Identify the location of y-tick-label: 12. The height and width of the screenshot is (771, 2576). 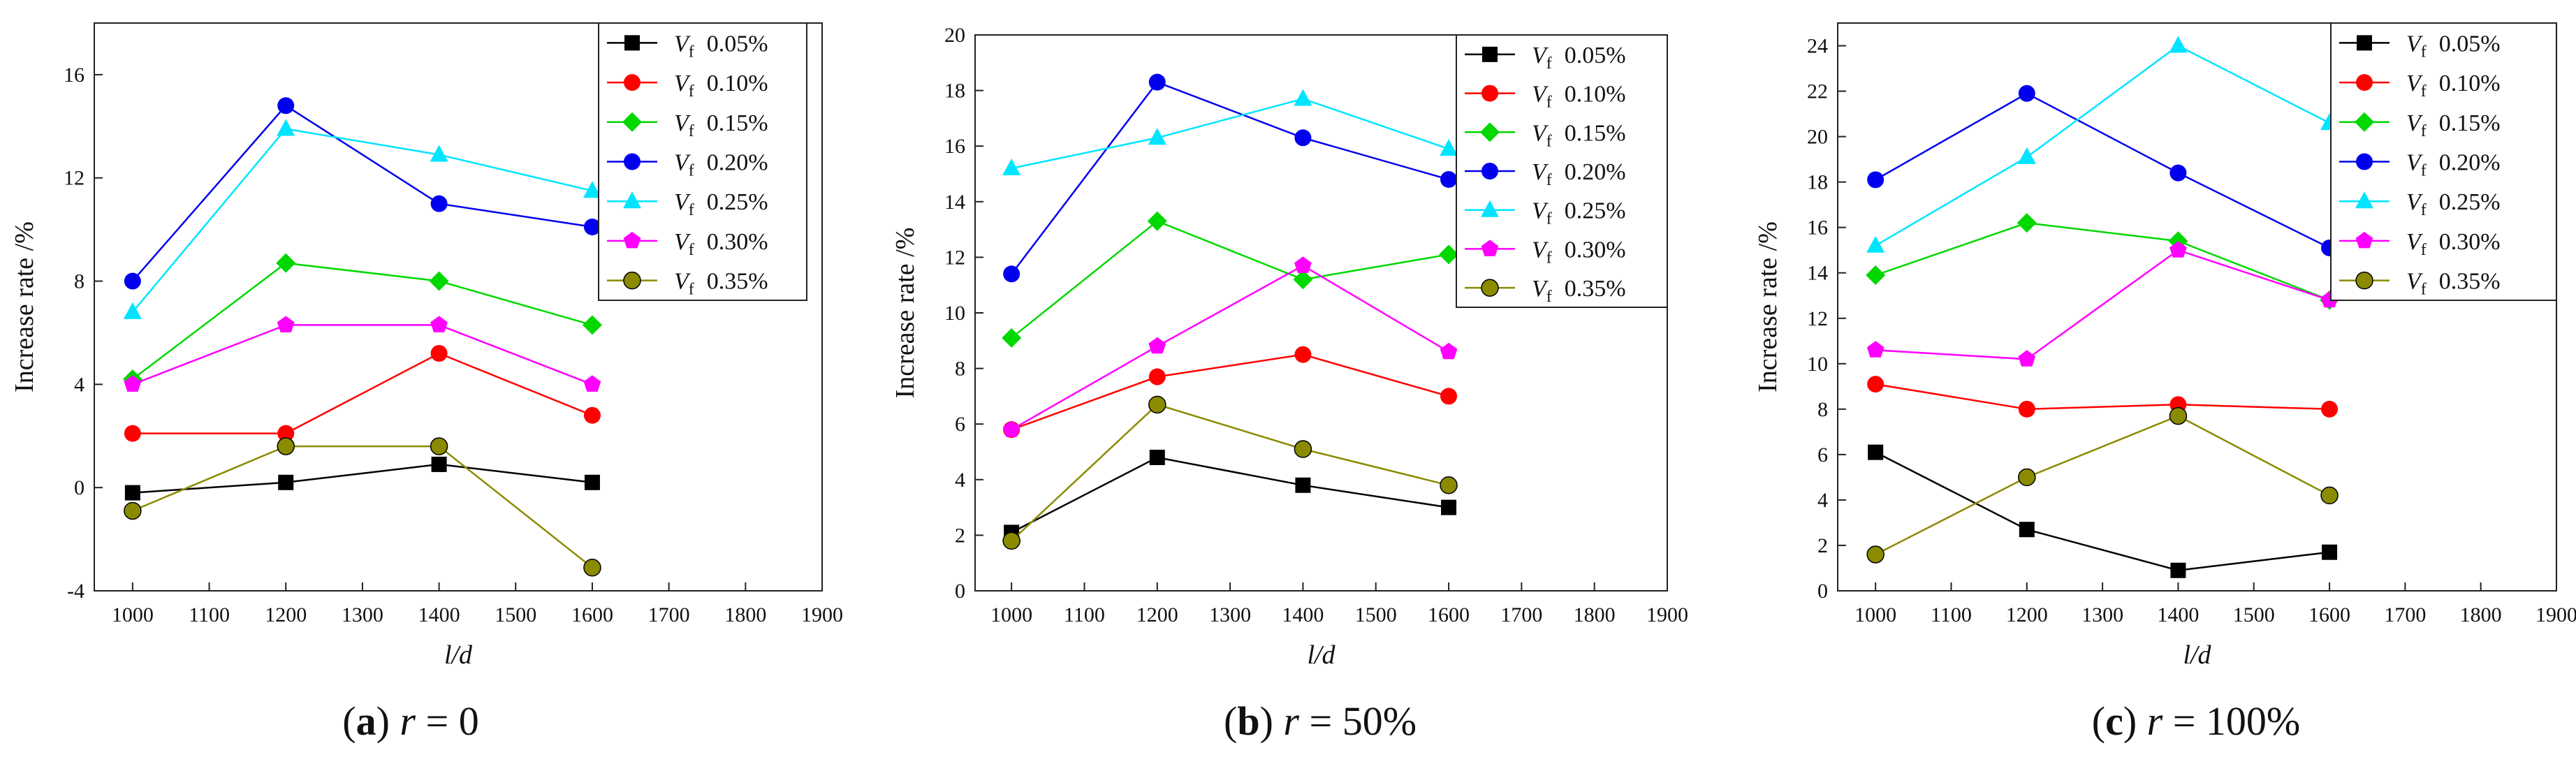
(954, 258).